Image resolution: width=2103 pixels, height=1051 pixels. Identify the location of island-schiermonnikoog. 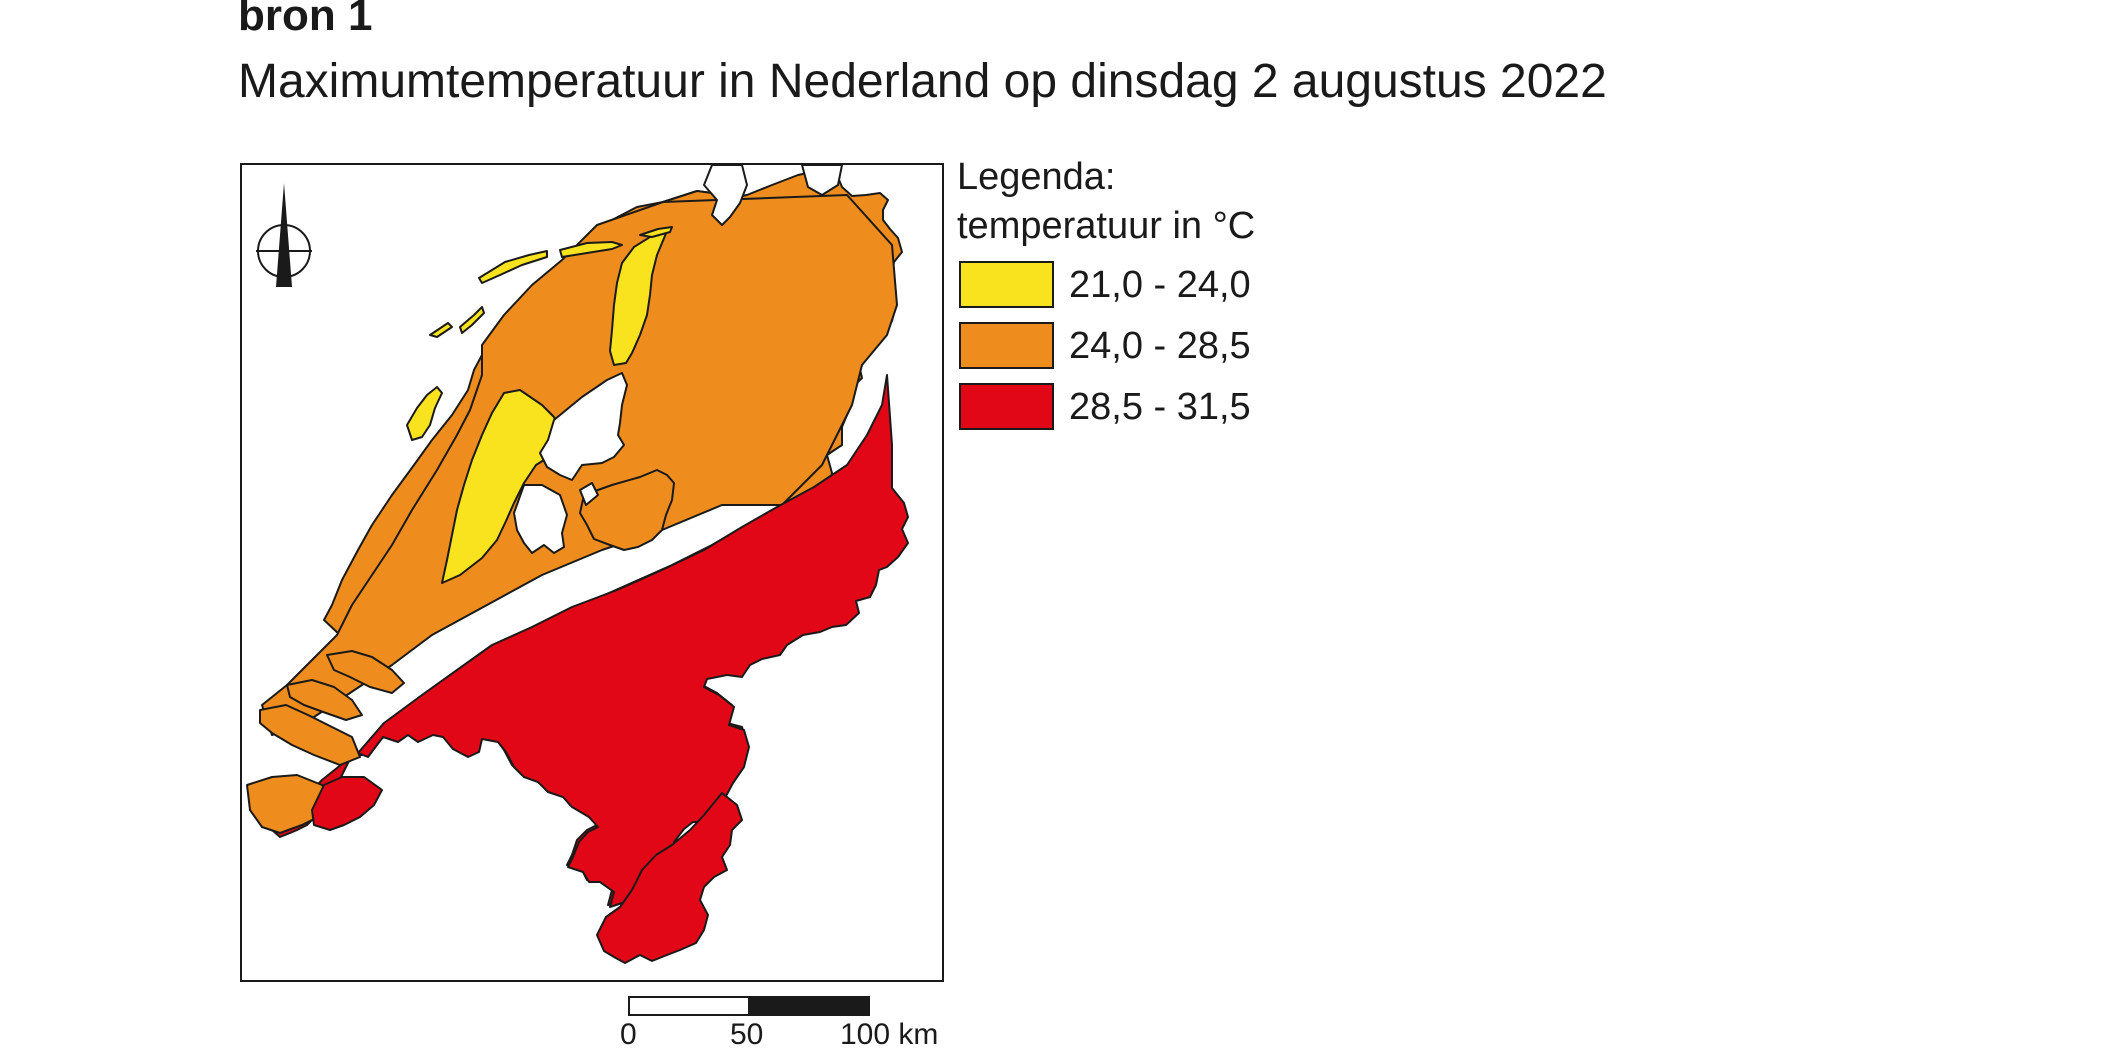
(656, 232).